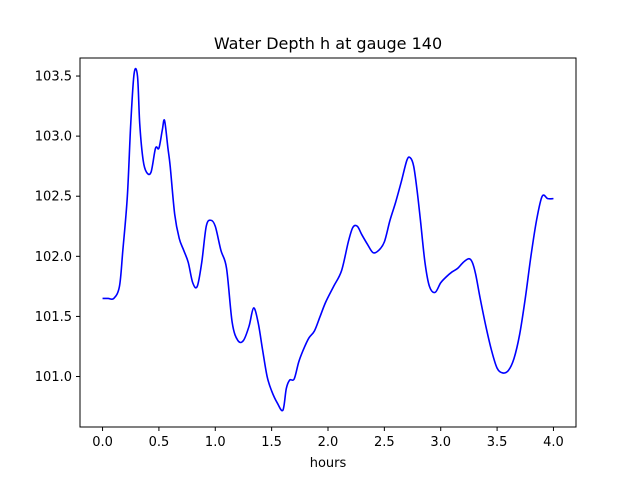 The image size is (640, 480). Describe the element at coordinates (440, 442) in the screenshot. I see `x-tick-label: 3.0` at that location.